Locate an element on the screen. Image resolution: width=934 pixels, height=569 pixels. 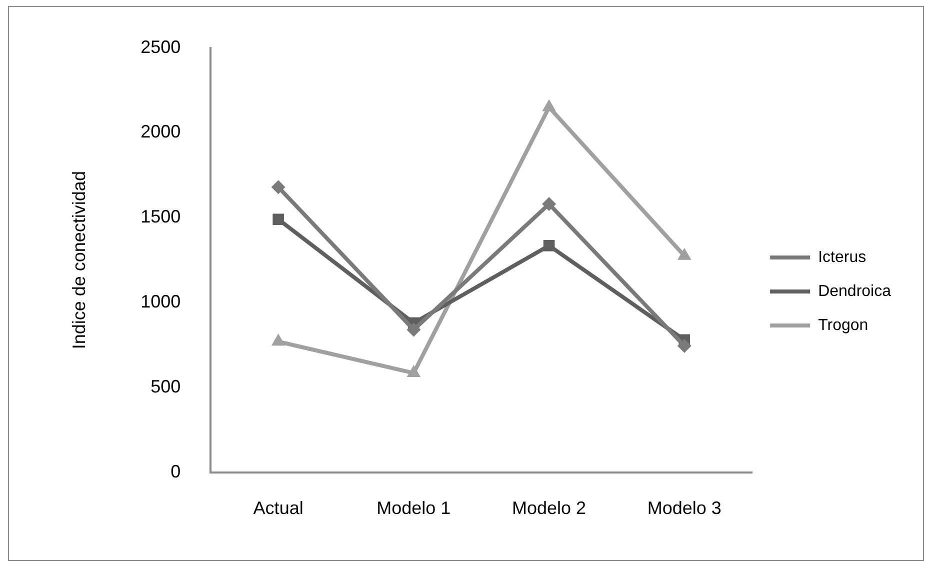
y-tick-label: 1000 is located at coordinates (160, 302).